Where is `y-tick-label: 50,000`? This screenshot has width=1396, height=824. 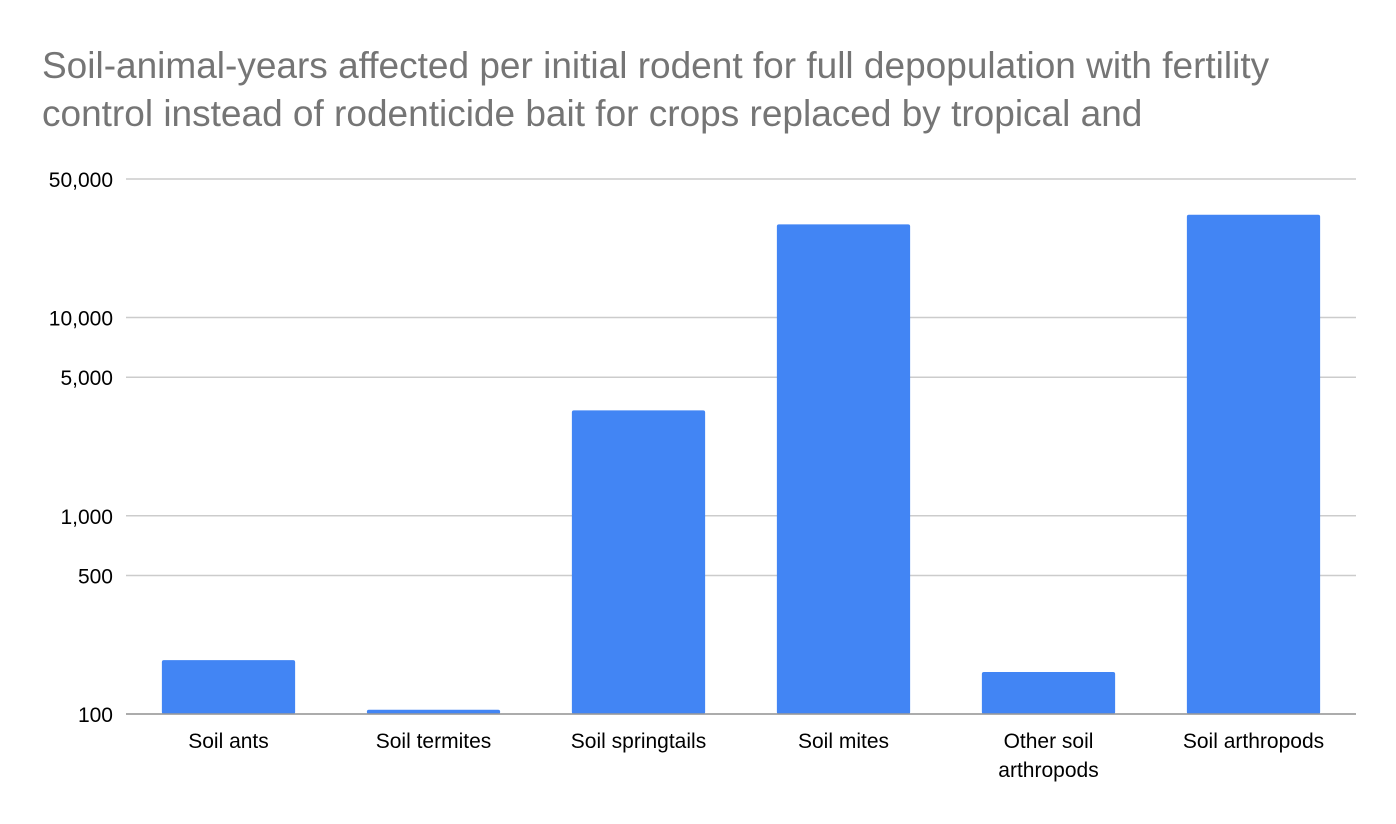 y-tick-label: 50,000 is located at coordinates (81, 180).